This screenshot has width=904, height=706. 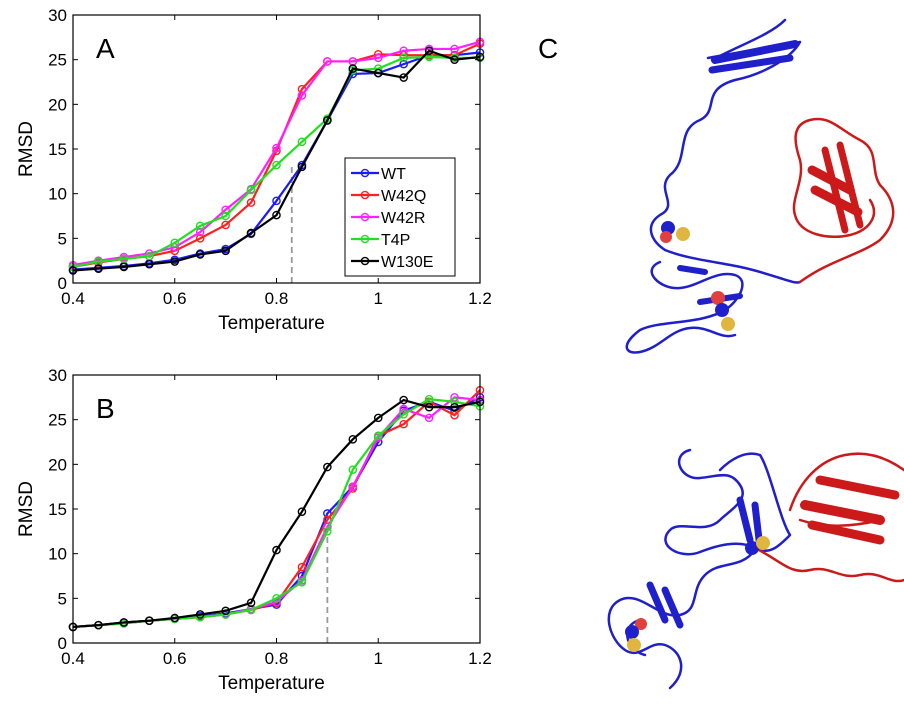 I want to click on panel-a-label: A, so click(x=105, y=48).